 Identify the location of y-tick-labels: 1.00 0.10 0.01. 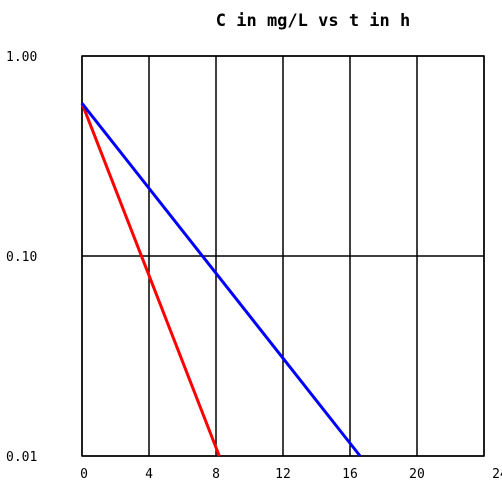
(21, 257).